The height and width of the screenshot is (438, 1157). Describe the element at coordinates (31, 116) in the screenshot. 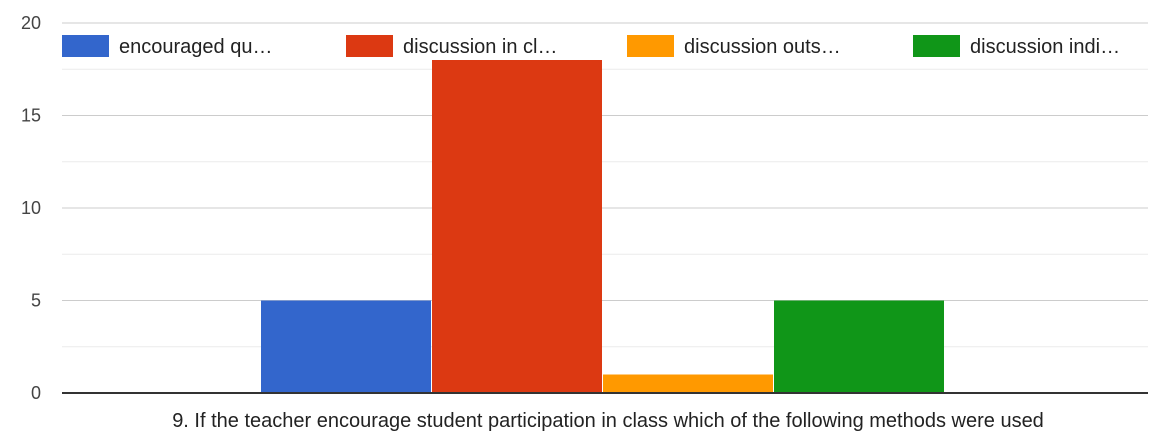

I see `y-tick-label: 15` at that location.